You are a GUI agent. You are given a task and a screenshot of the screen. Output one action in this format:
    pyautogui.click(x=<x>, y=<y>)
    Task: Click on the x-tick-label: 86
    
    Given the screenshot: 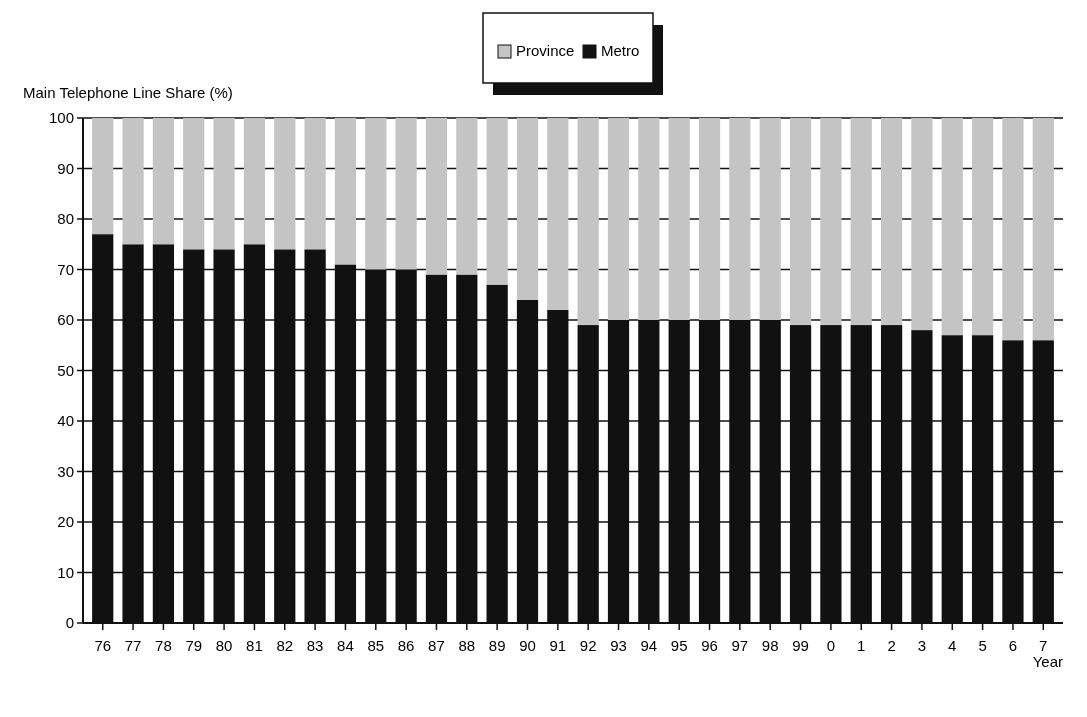 What is the action you would take?
    pyautogui.click(x=406, y=645)
    